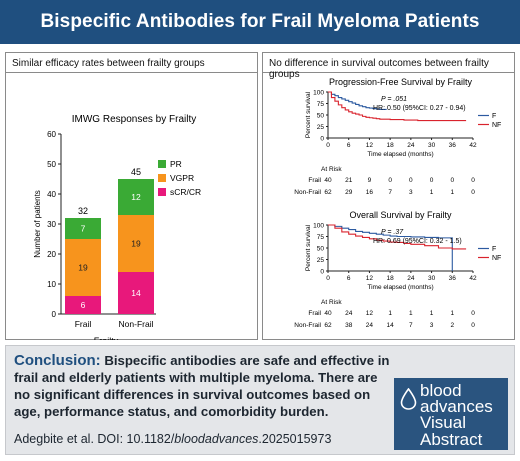 Image resolution: width=520 pixels, height=461 pixels. Describe the element at coordinates (51, 134) in the screenshot. I see `bar-y-tick-label: 60` at that location.